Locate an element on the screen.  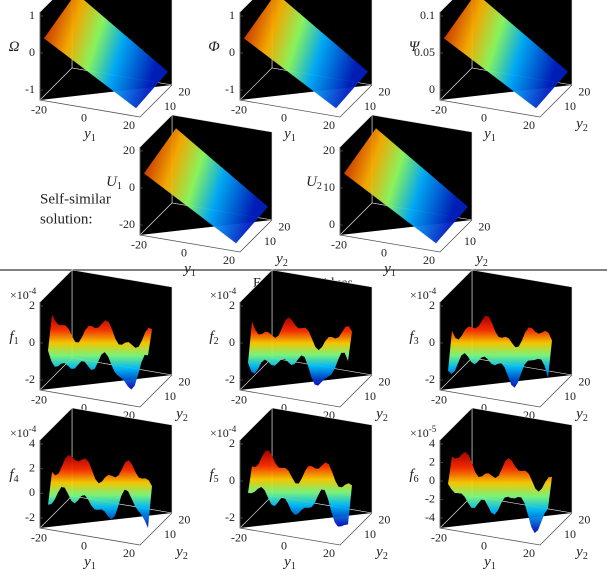
z-label: f5 is located at coordinates (213, 476).